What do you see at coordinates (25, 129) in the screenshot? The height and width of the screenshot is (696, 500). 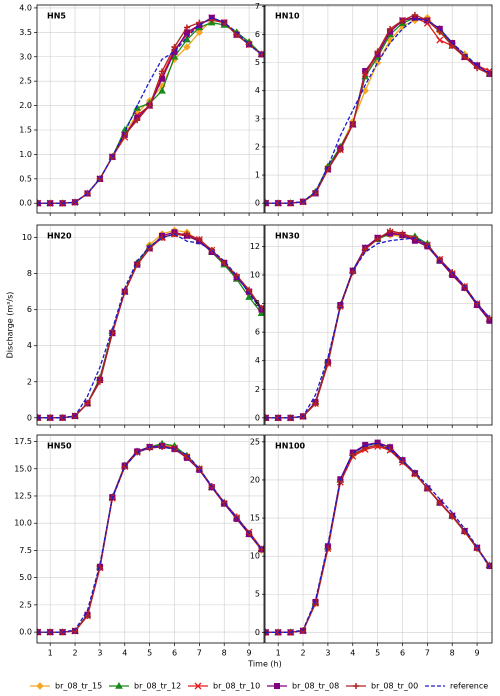 I see `y-tick-label: 1.5` at bounding box center [25, 129].